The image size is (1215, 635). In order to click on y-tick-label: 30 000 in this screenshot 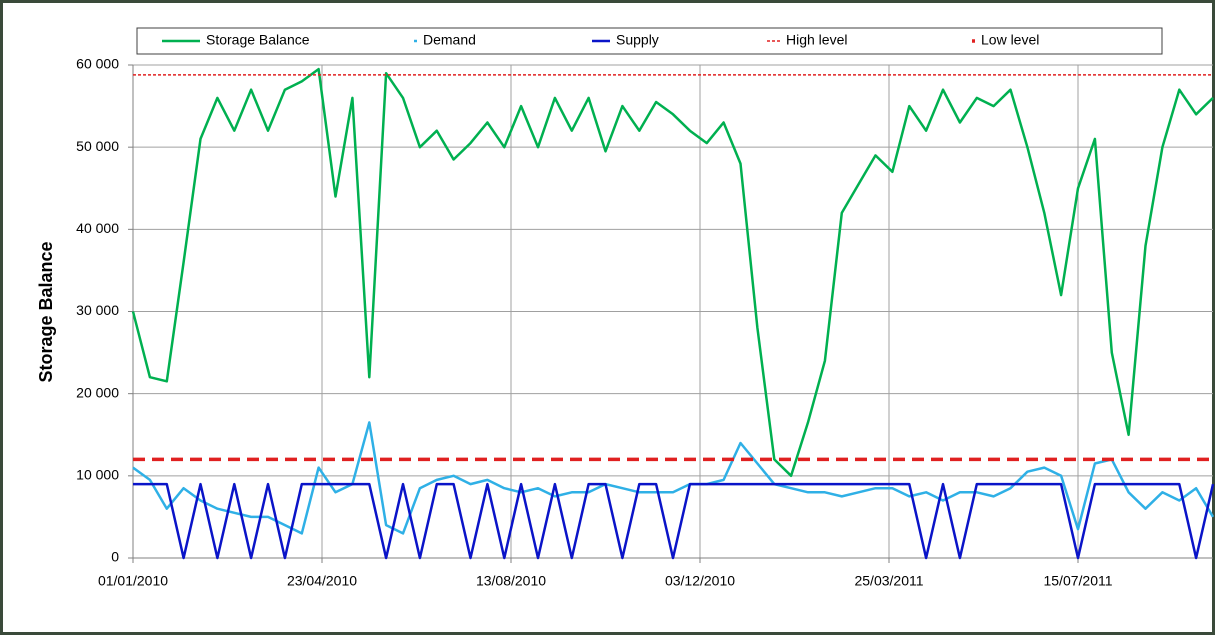, I will do `click(97, 310)`.